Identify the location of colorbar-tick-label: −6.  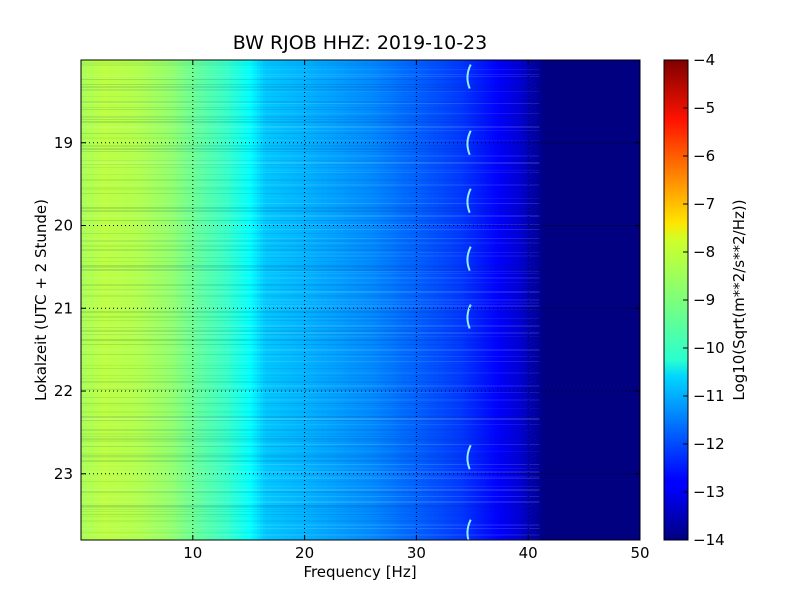
(704, 156).